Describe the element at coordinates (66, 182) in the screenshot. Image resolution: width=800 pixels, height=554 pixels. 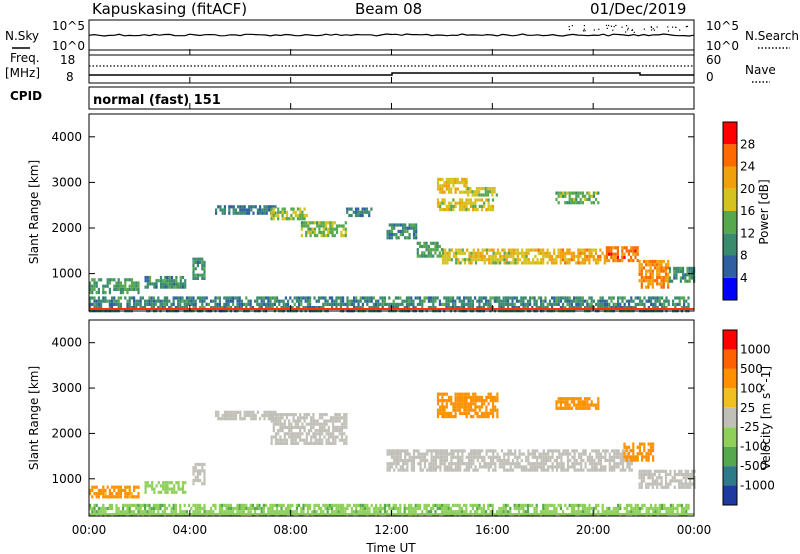
I see `y-tick-label: 3000` at that location.